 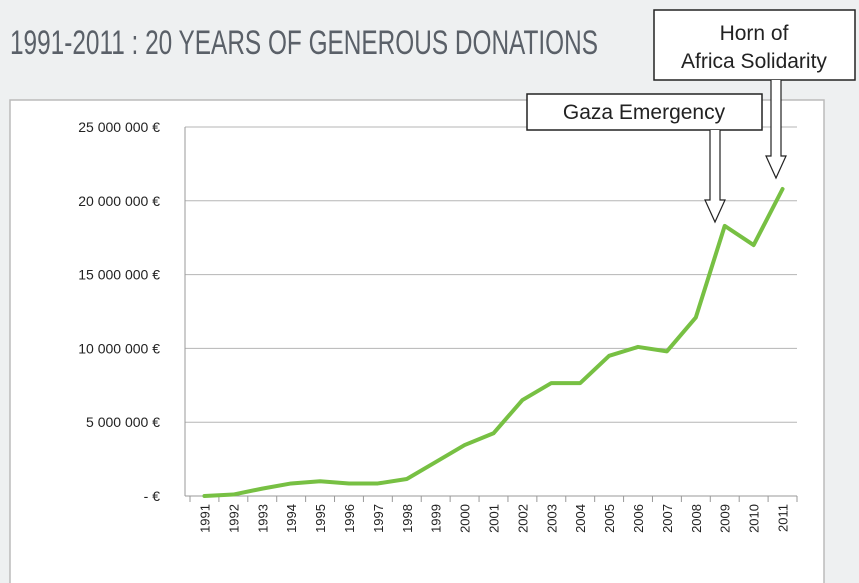 I want to click on y-tick-label: 20 000 000 €, so click(x=119, y=201).